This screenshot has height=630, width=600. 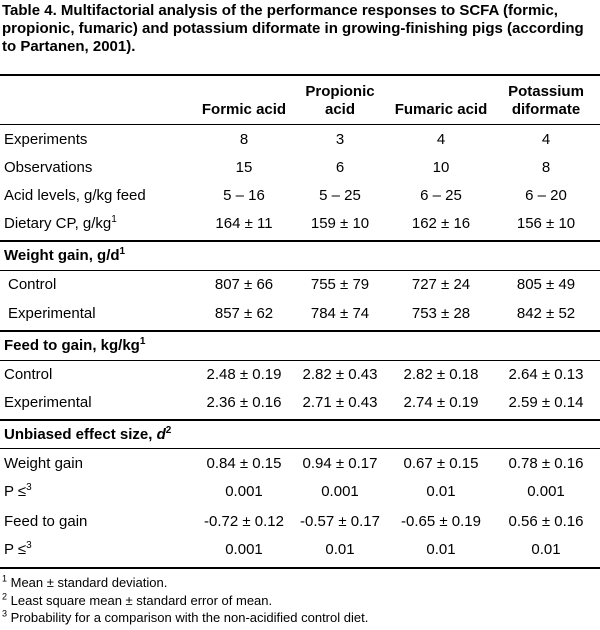 What do you see at coordinates (244, 313) in the screenshot?
I see `table-cell: 857 ± 62` at bounding box center [244, 313].